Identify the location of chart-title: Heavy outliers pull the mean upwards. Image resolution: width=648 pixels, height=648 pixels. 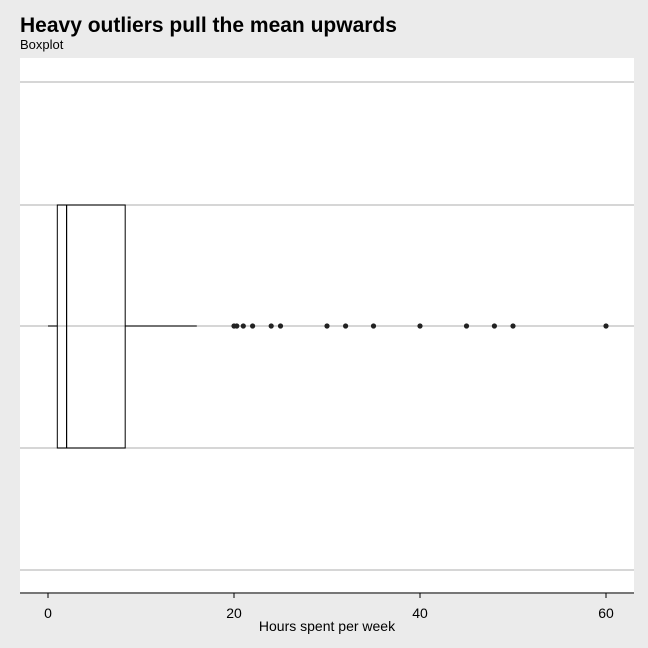
(208, 25).